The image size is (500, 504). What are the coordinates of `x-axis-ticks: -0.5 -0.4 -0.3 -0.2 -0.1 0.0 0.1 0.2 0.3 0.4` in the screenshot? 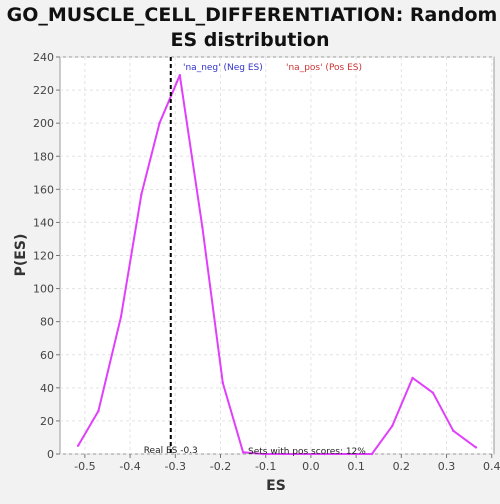 It's located at (287, 463).